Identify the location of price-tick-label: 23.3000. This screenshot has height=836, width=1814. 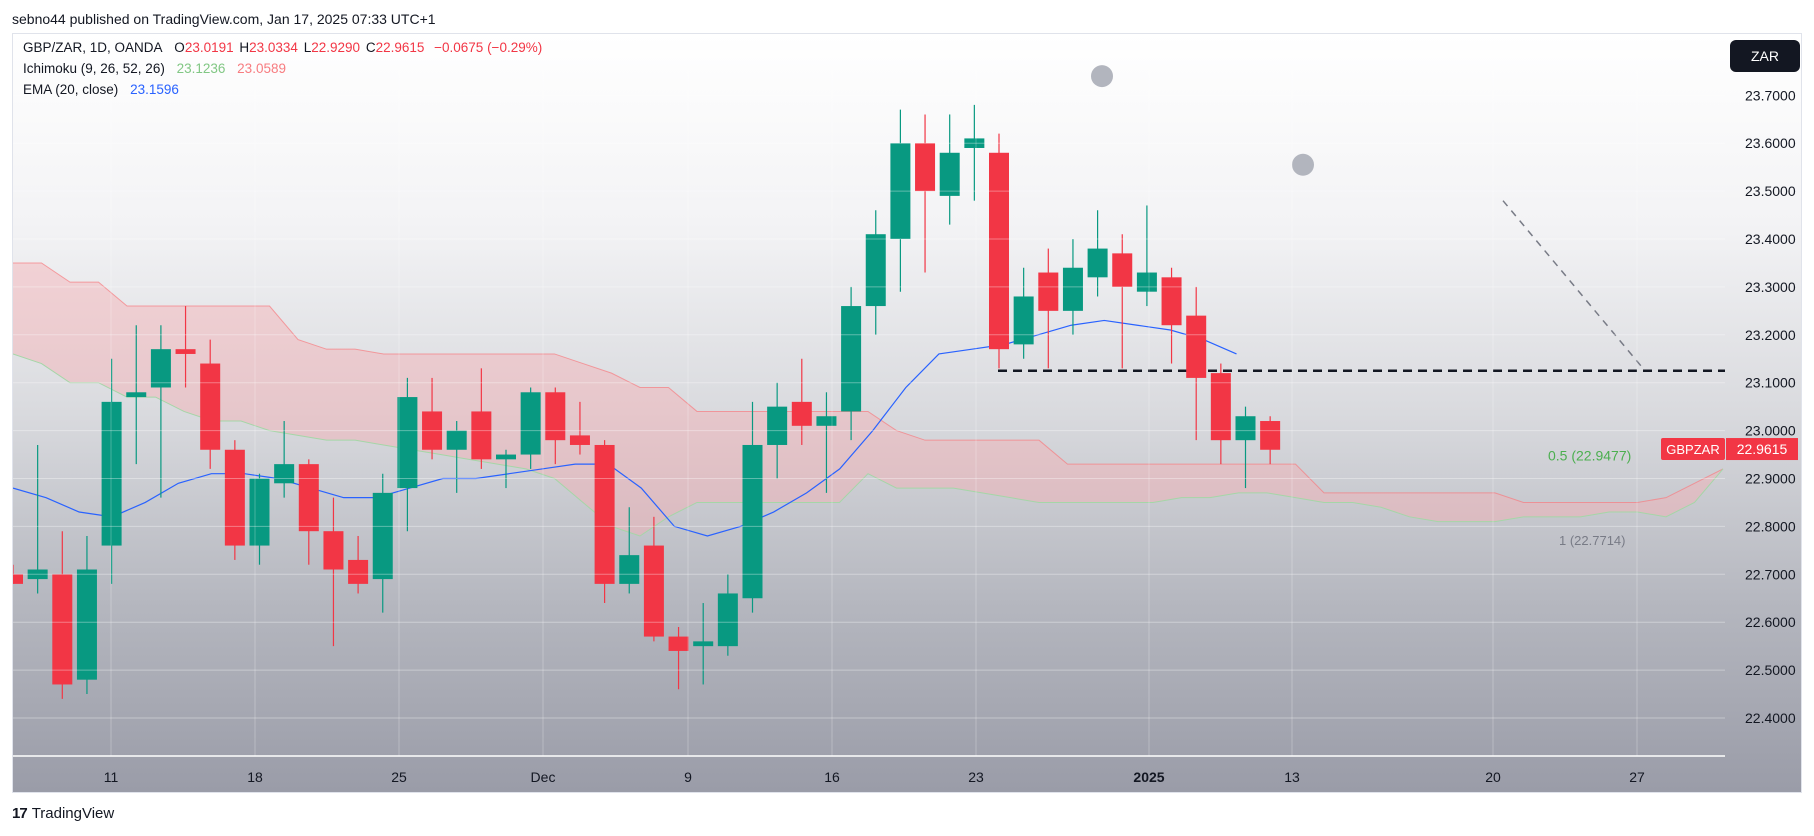
(1770, 287).